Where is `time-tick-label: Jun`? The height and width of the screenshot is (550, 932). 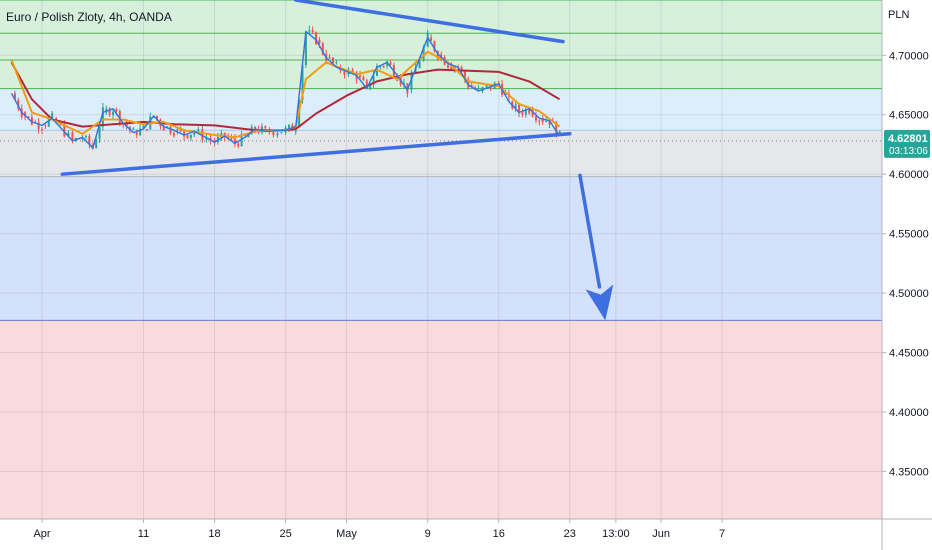 time-tick-label: Jun is located at coordinates (661, 534).